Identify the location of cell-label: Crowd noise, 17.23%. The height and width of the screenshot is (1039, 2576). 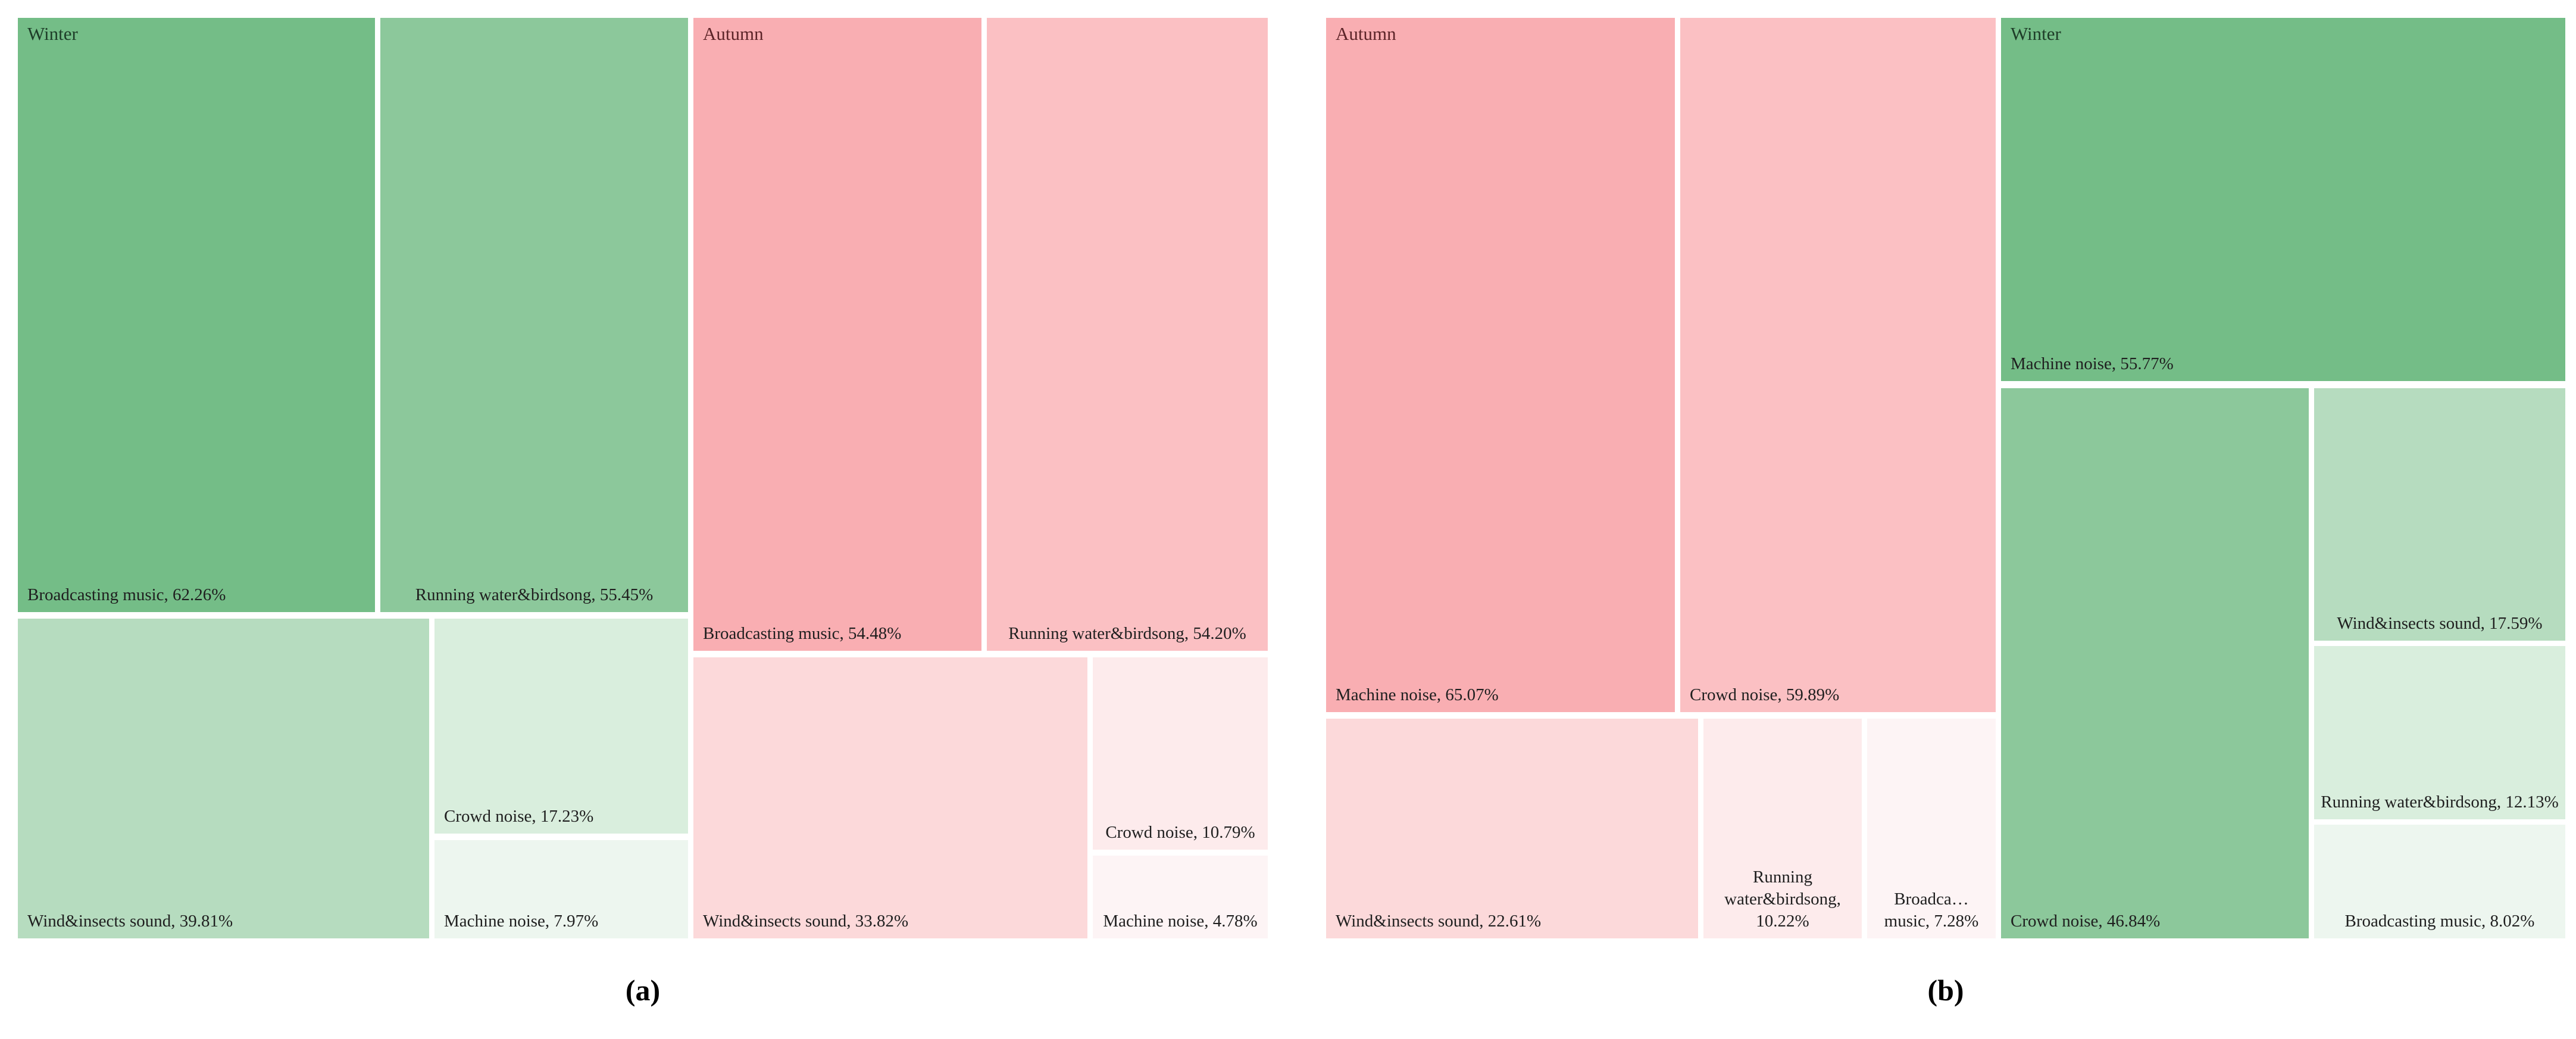
(519, 816).